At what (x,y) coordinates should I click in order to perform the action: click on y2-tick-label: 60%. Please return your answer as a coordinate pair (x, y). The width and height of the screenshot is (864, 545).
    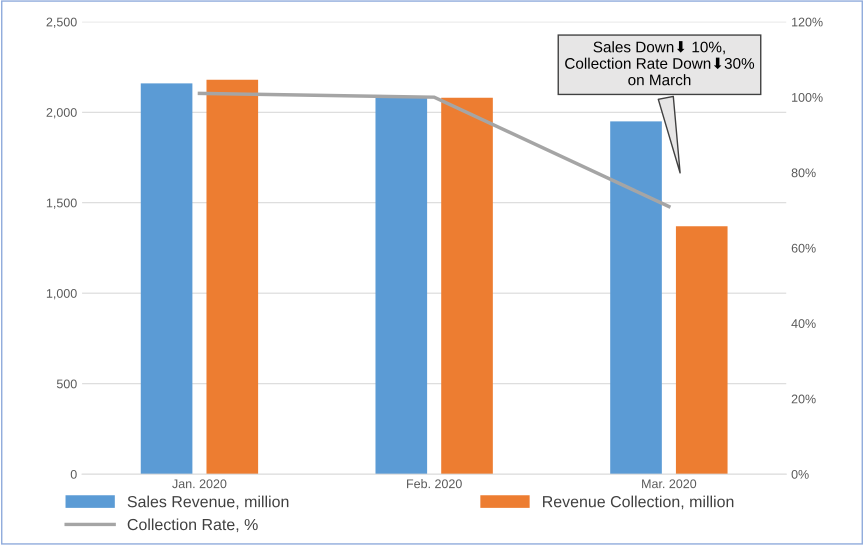
    Looking at the image, I should click on (804, 248).